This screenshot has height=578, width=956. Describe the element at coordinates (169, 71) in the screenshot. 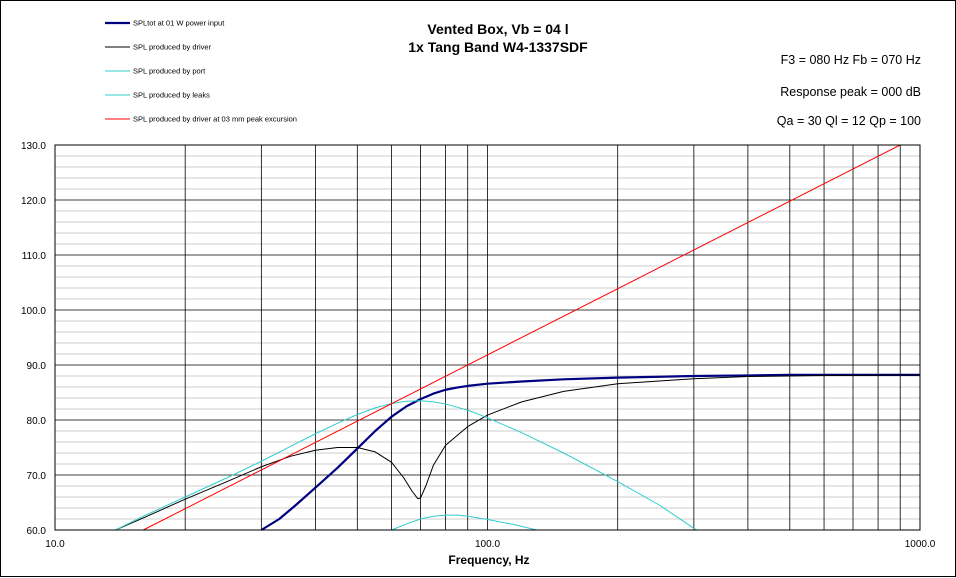

I see `legend-label: SPL produced by port` at that location.